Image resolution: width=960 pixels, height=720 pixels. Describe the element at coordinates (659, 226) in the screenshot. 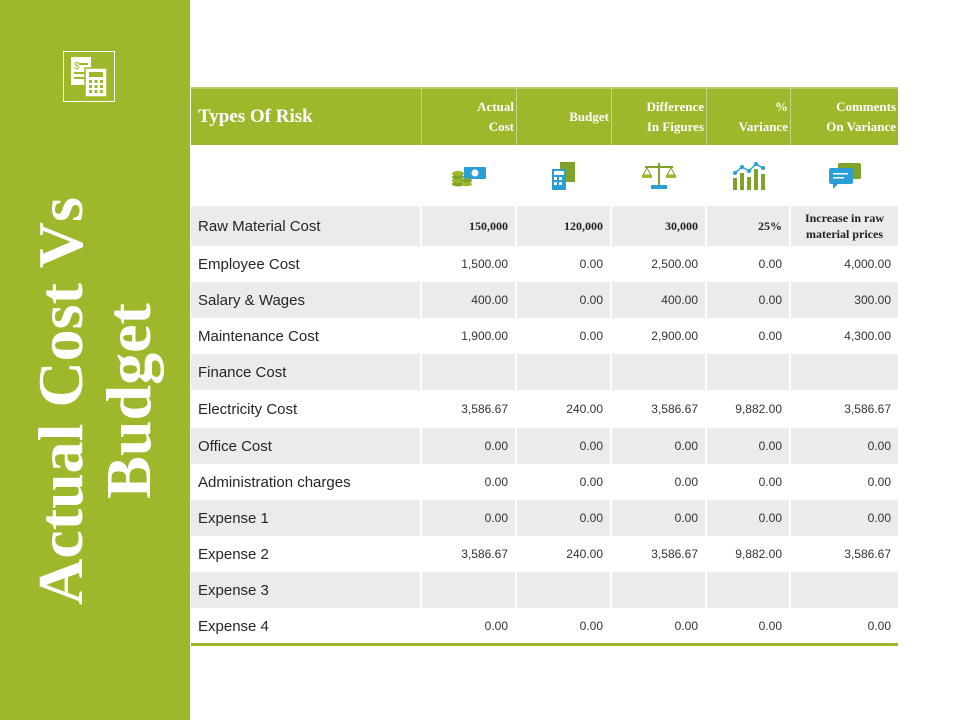

I see `difference-cell: 30,000` at that location.